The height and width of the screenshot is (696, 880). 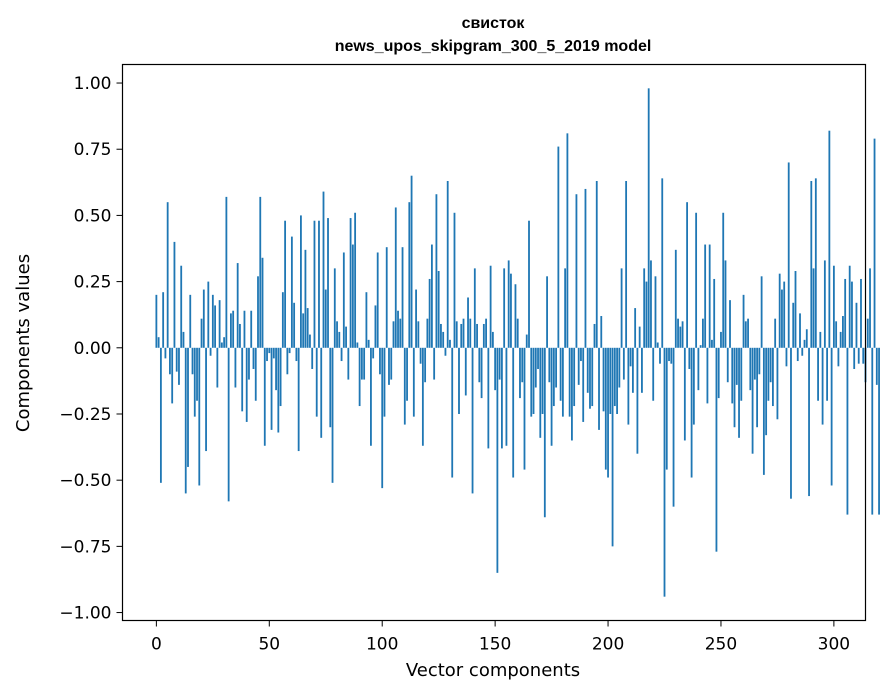 What do you see at coordinates (91, 349) in the screenshot?
I see `y-axis-ticks: 1.00 0.75 0.50 0.25 0.00 −0.25 −0.50 −0.75 −1.00` at bounding box center [91, 349].